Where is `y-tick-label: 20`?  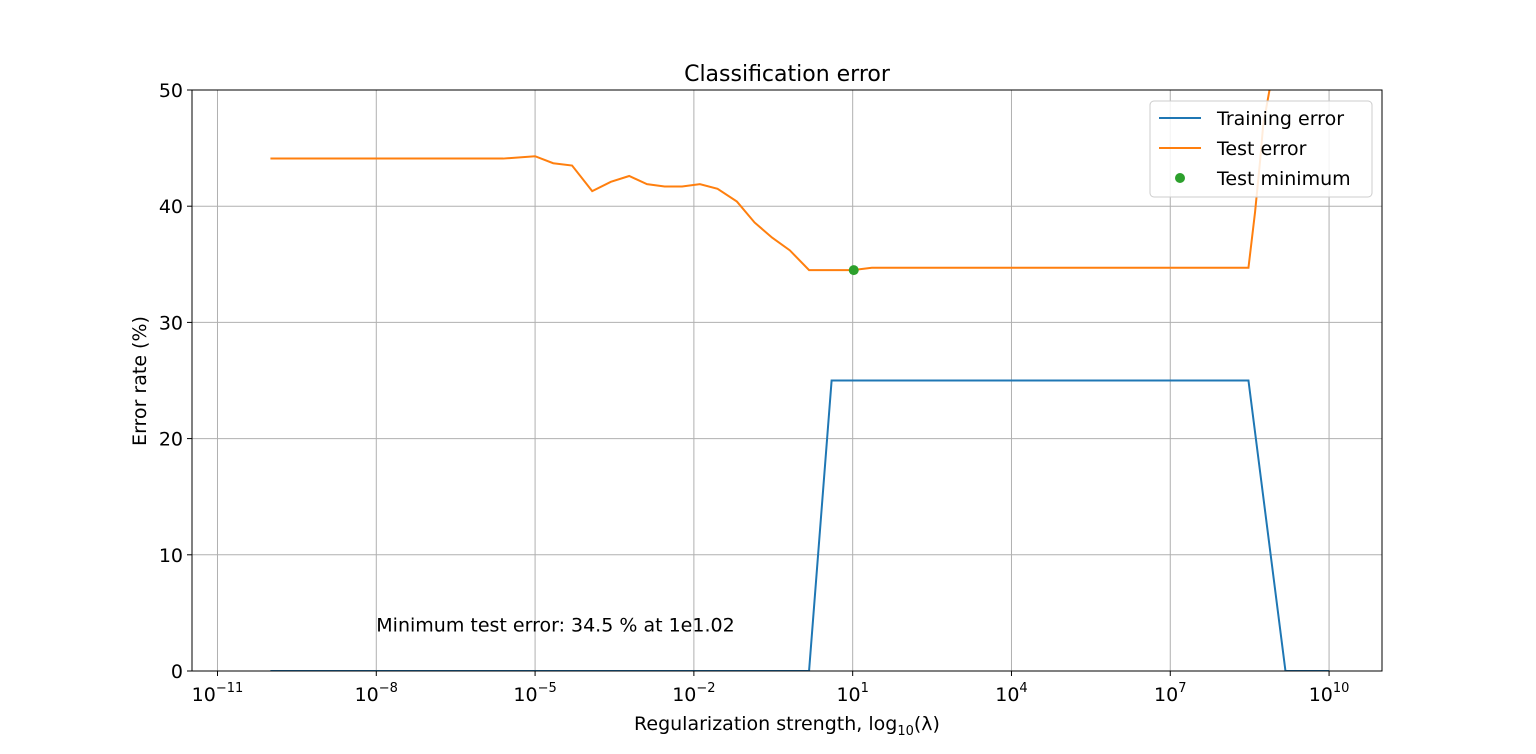
y-tick-label: 20 is located at coordinates (171, 440).